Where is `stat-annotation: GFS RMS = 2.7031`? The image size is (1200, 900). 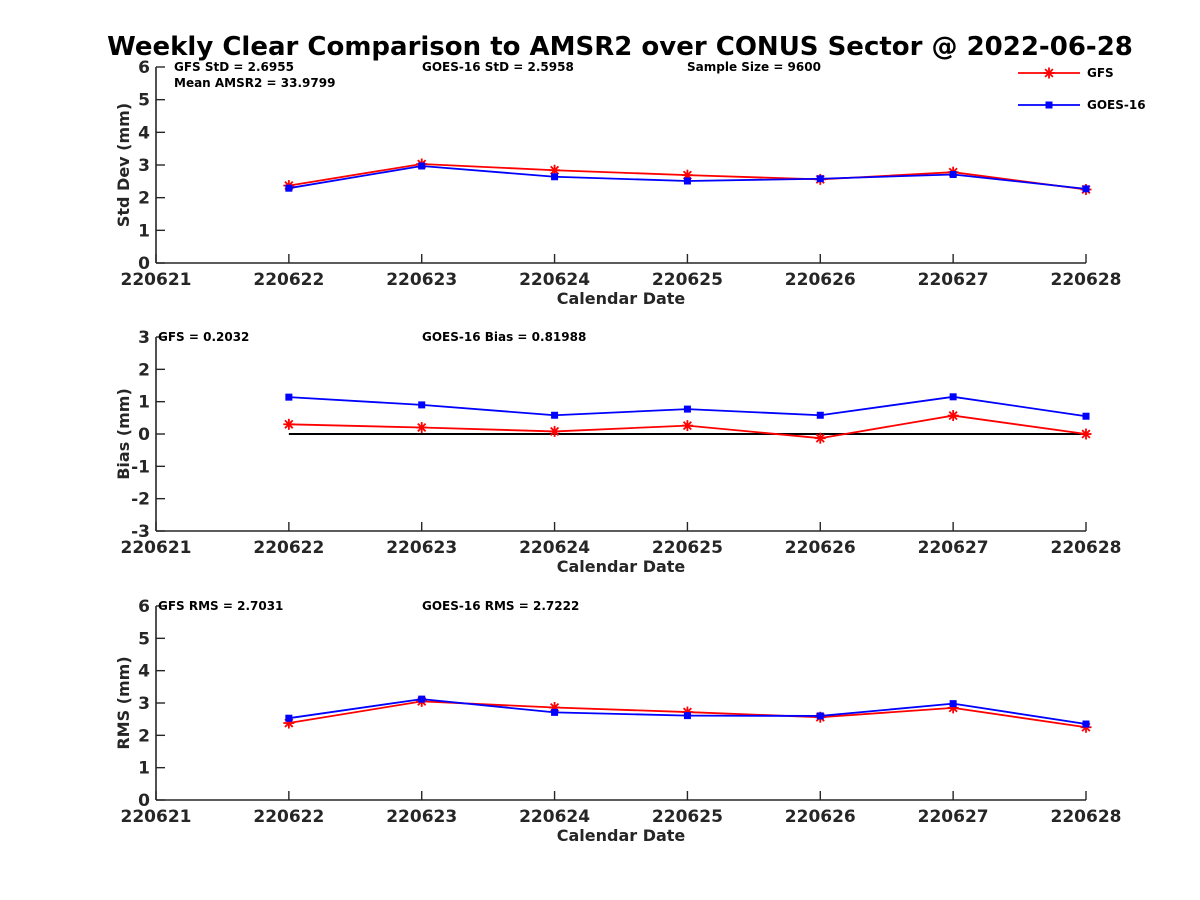
stat-annotation: GFS RMS = 2.7031 is located at coordinates (220, 606).